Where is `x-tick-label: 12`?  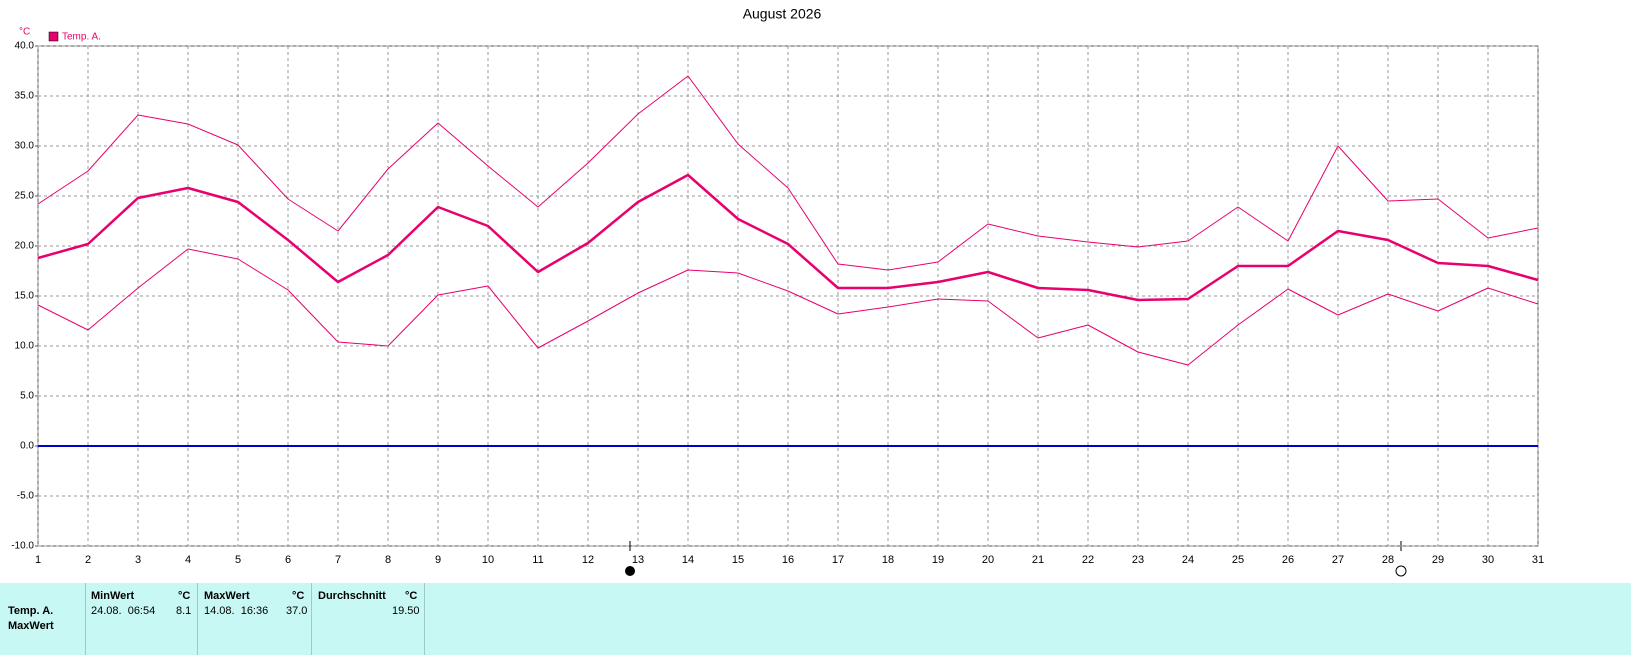
x-tick-label: 12 is located at coordinates (588, 560).